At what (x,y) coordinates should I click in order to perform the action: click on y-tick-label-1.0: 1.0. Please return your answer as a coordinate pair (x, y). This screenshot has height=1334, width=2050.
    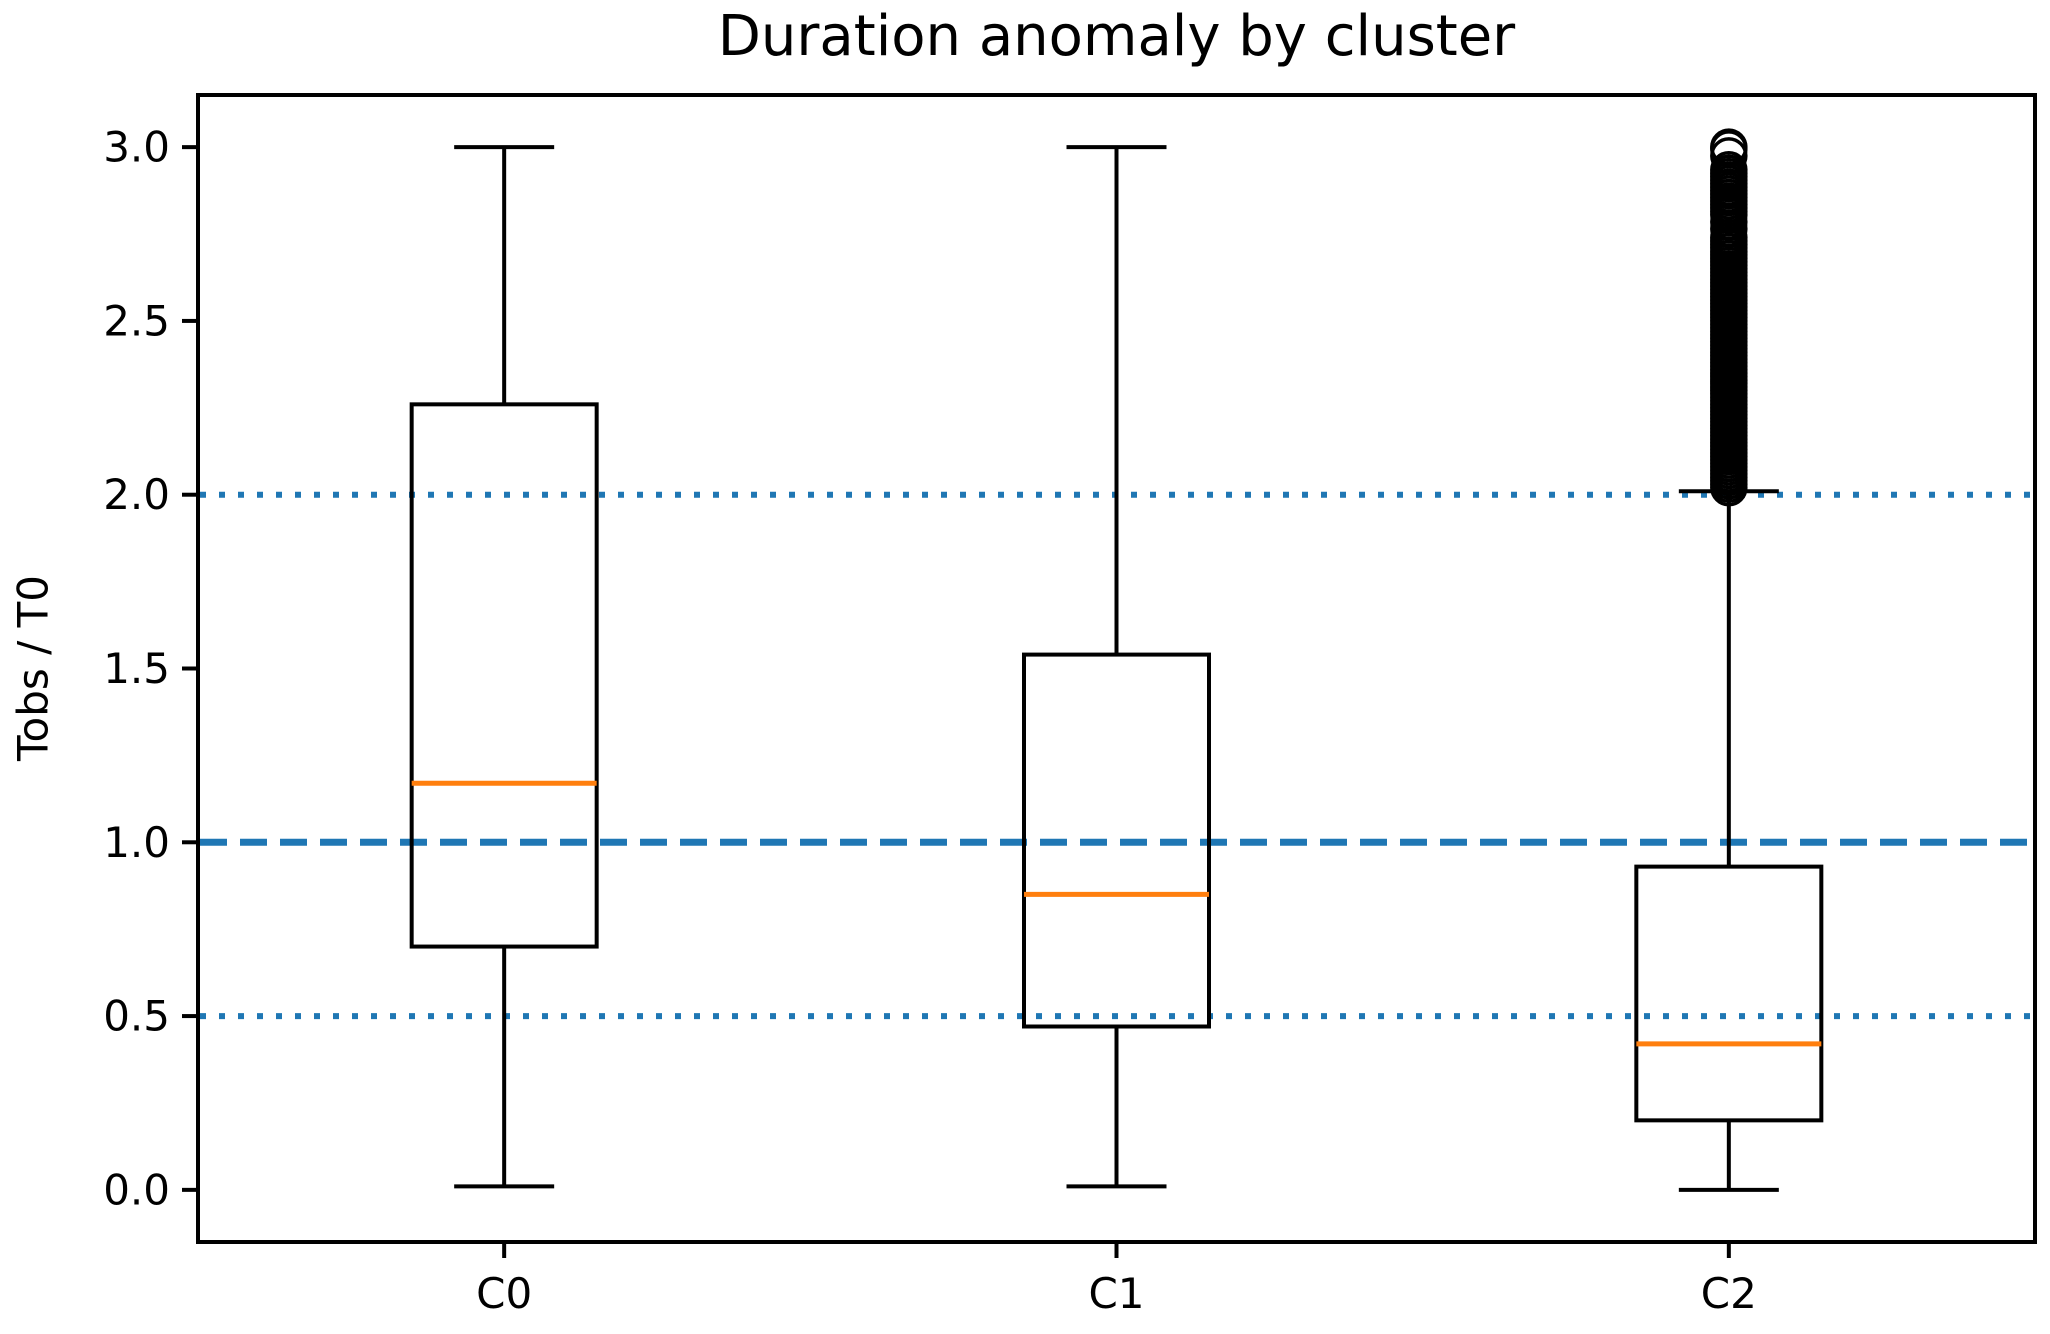
    Looking at the image, I should click on (136, 842).